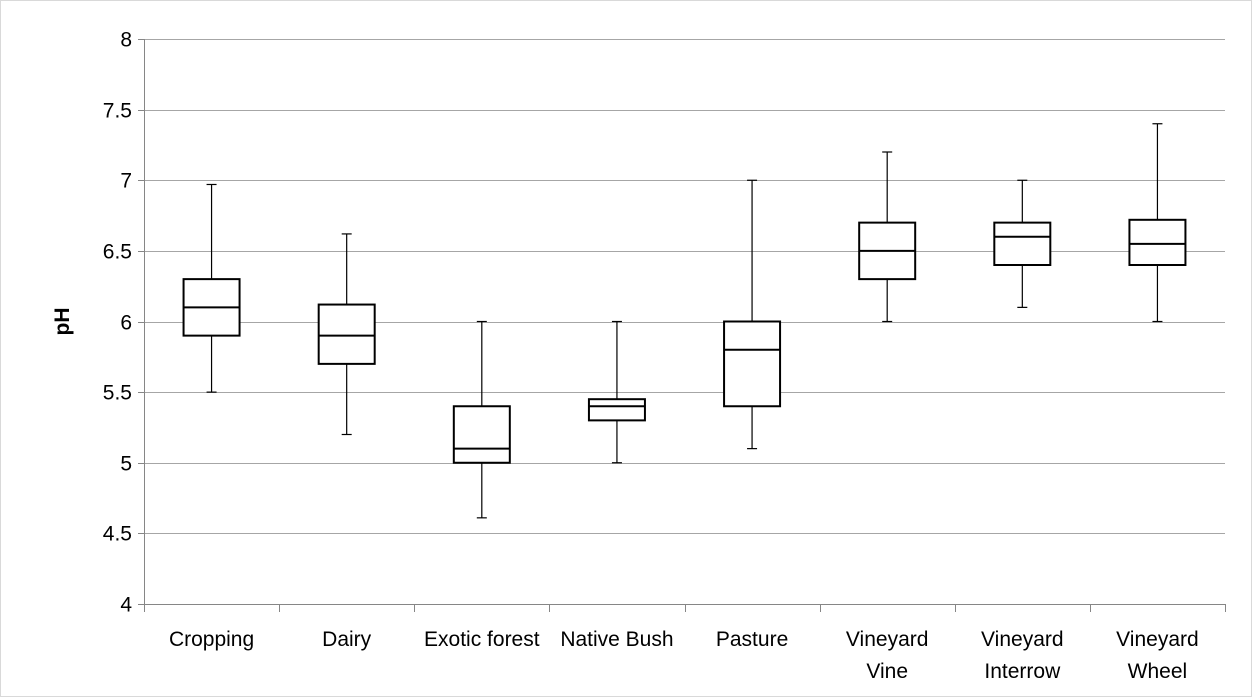 The width and height of the screenshot is (1252, 698). What do you see at coordinates (752, 639) in the screenshot?
I see `x-category-label: Pasture` at bounding box center [752, 639].